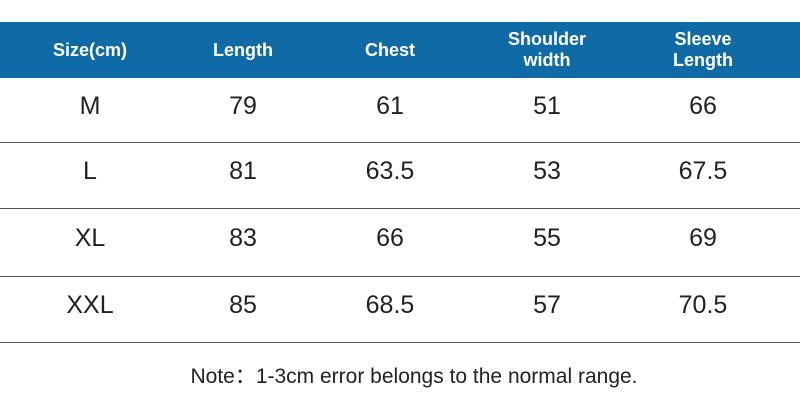  Describe the element at coordinates (90, 305) in the screenshot. I see `table-cell: XXL` at that location.